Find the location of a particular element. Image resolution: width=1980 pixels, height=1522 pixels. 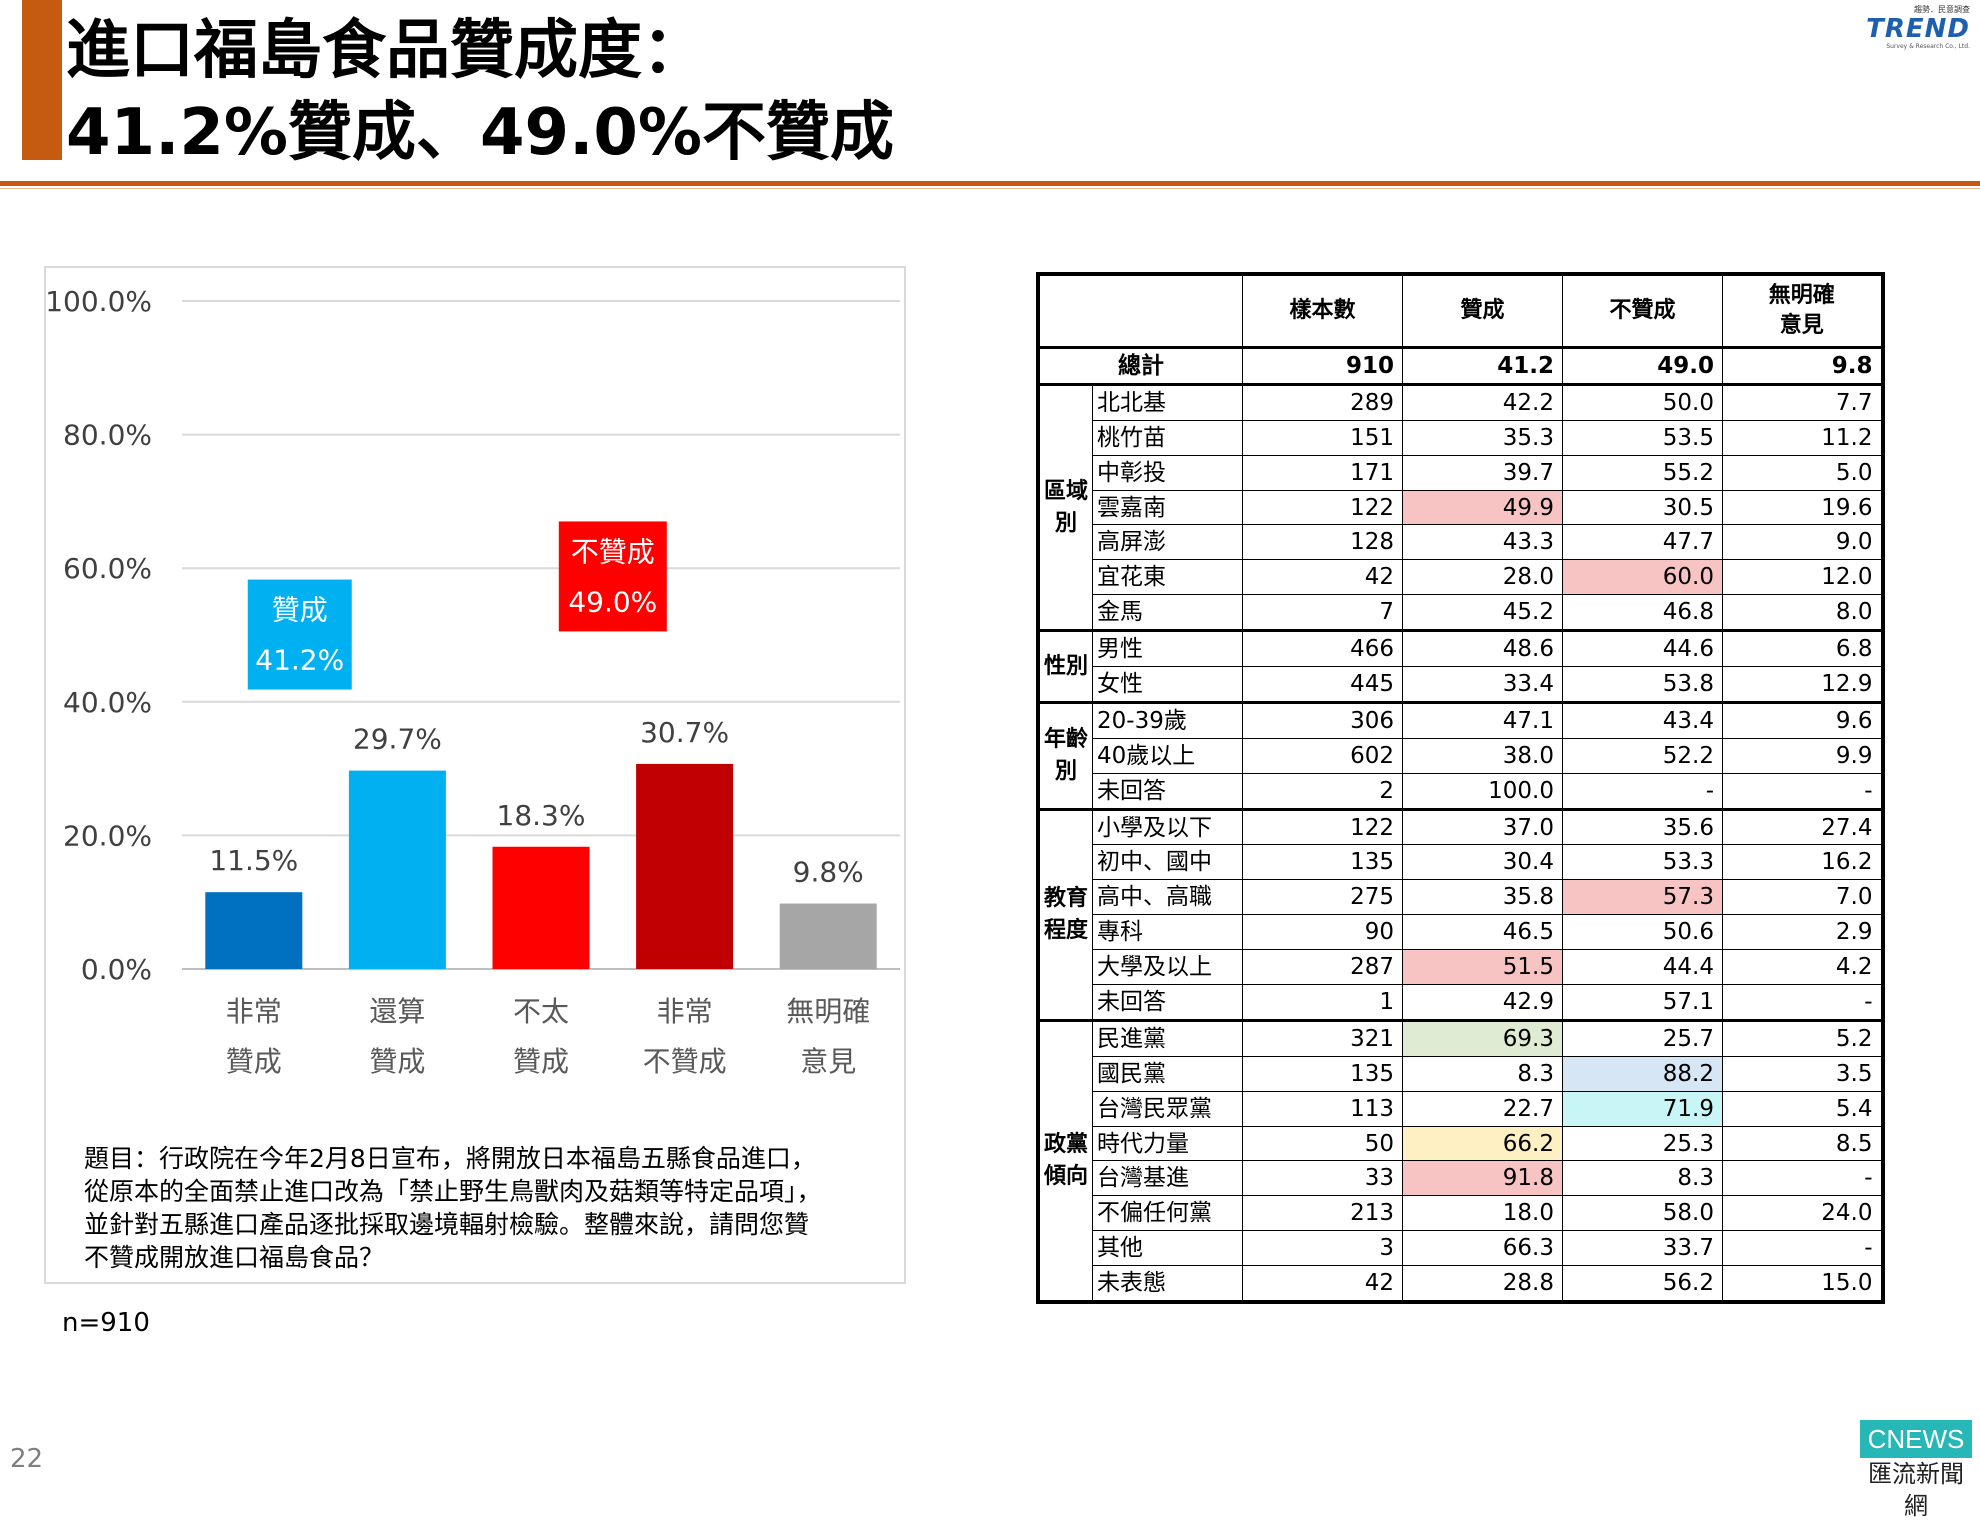

table-row: 性別 男性 466 48.6 44.6 6.8 is located at coordinates (1460, 666).